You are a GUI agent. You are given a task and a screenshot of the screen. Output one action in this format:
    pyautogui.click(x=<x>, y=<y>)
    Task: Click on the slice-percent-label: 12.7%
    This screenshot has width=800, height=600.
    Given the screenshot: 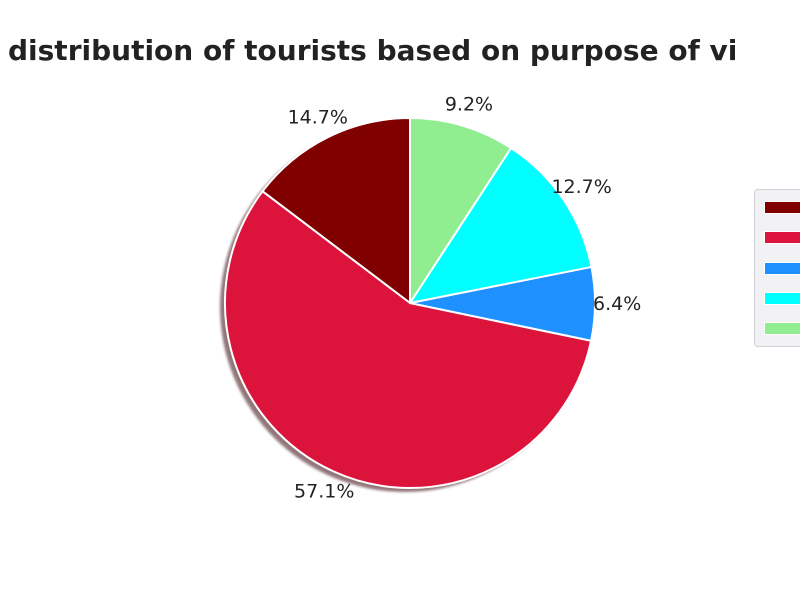 What is the action you would take?
    pyautogui.click(x=581, y=187)
    